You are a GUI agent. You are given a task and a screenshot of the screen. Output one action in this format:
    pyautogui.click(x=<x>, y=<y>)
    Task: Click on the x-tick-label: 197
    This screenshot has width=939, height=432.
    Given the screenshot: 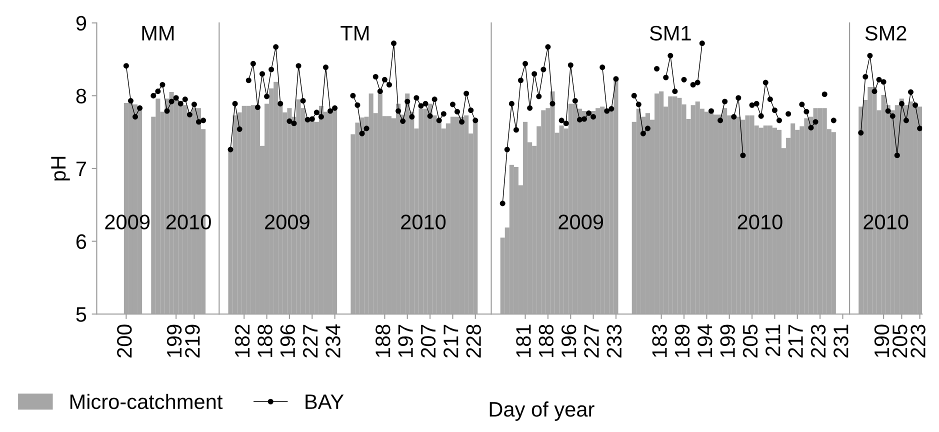 What is the action you would take?
    pyautogui.click(x=405, y=340)
    